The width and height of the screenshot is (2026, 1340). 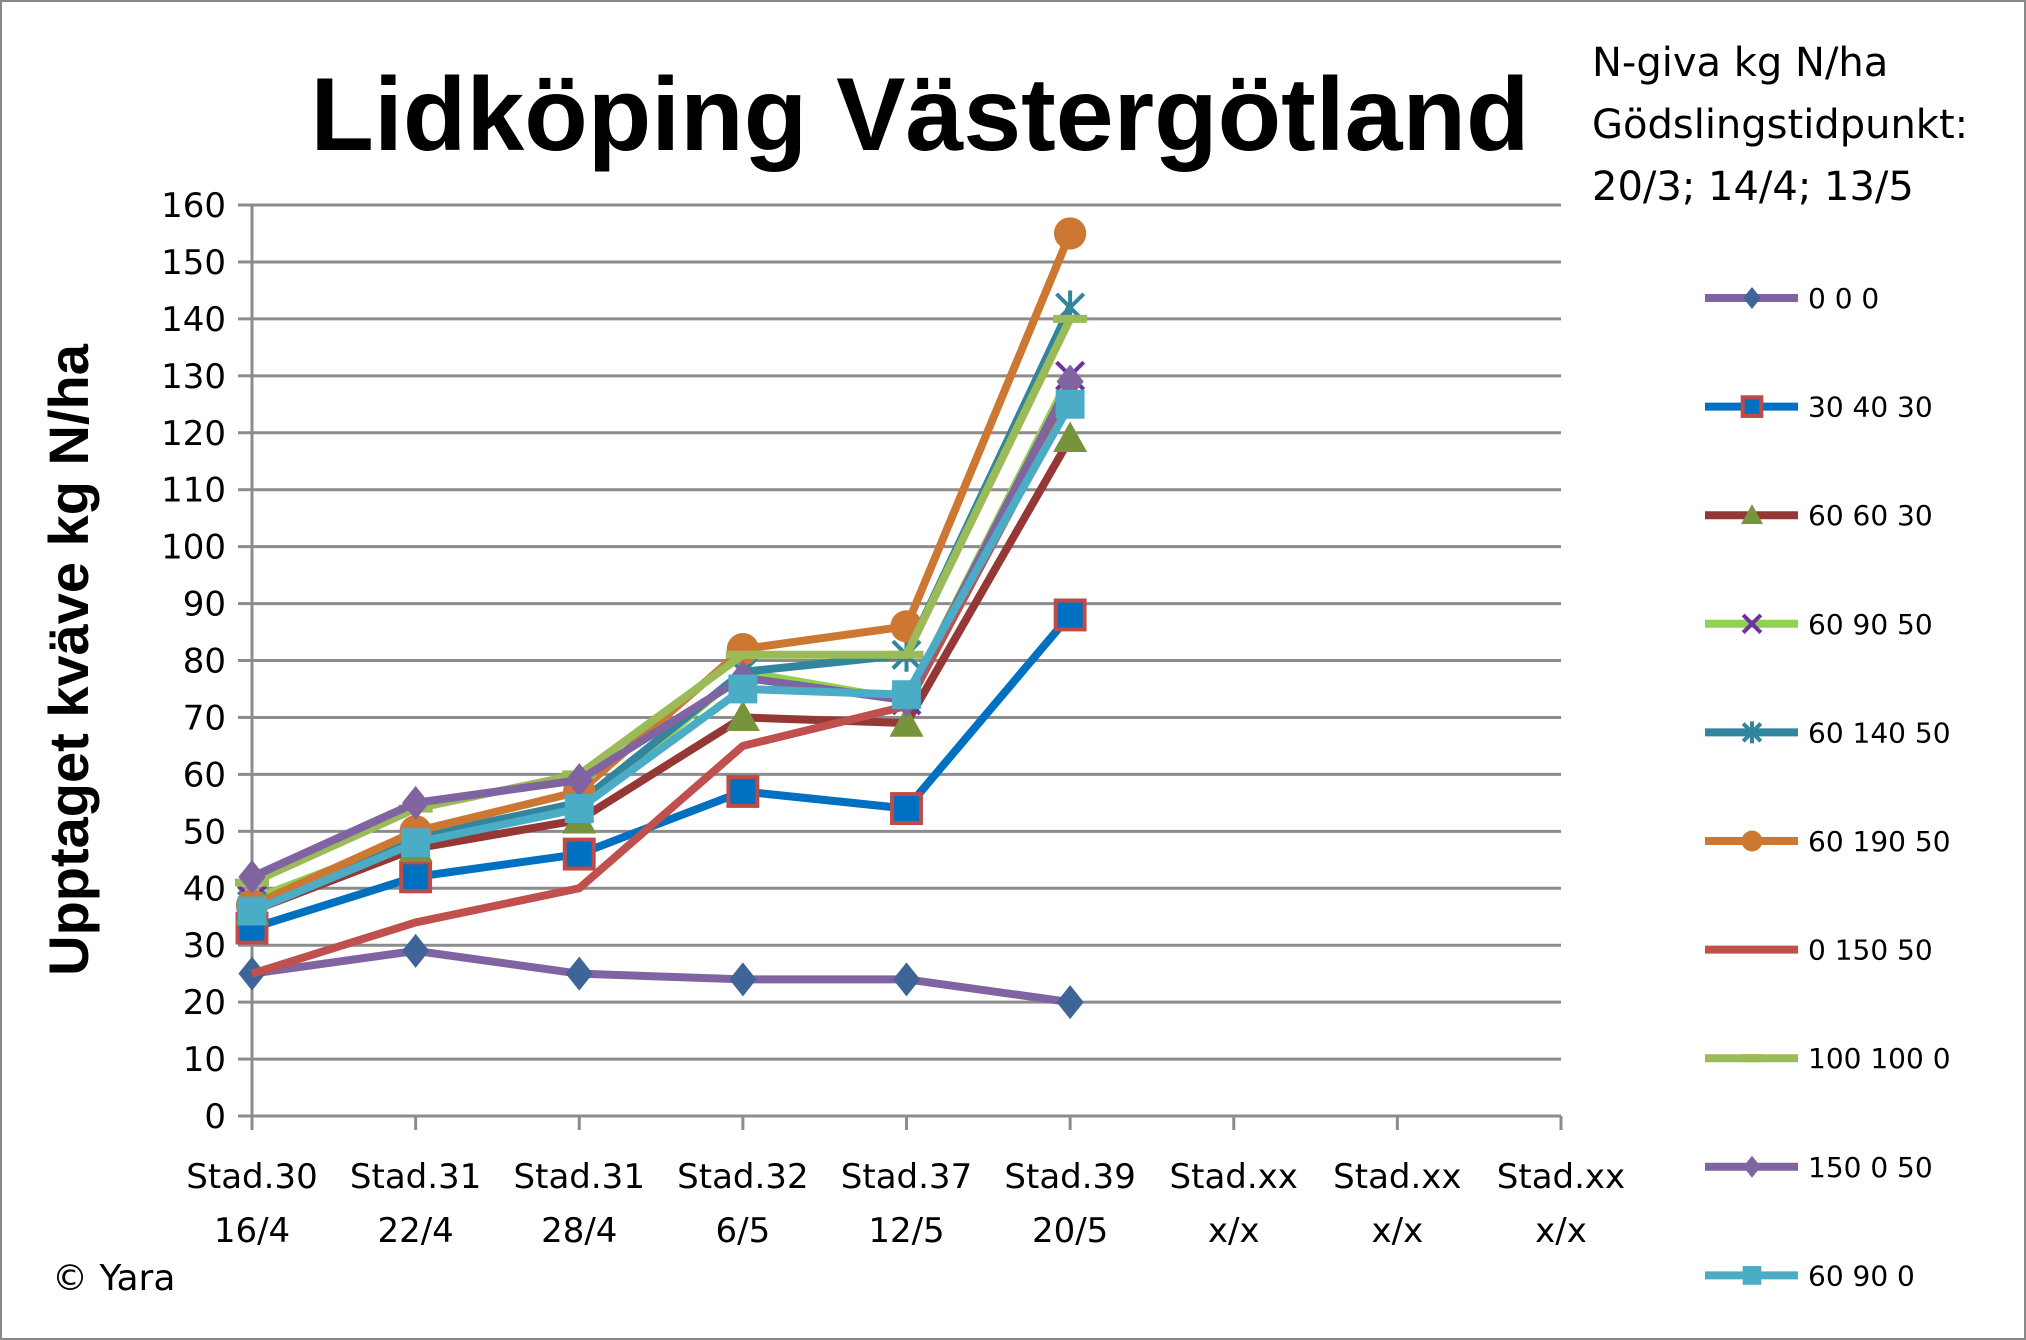 I want to click on legend-label: 60 90 50, so click(x=1870, y=624).